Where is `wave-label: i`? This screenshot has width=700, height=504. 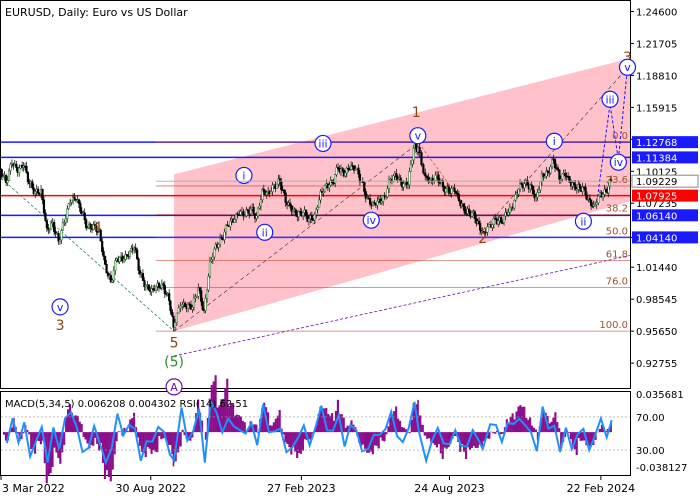 wave-label: i is located at coordinates (554, 141).